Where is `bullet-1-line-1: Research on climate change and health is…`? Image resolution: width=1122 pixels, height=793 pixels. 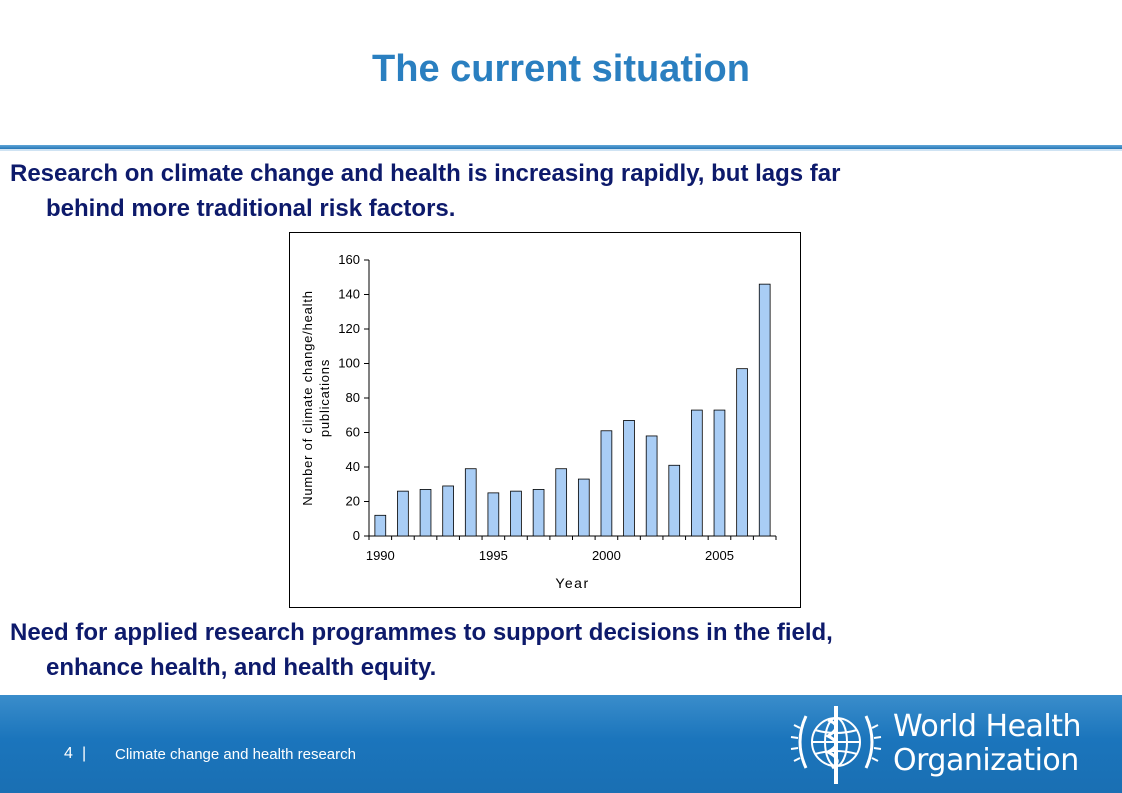 bullet-1-line-1: Research on climate change and health is… is located at coordinates (425, 173).